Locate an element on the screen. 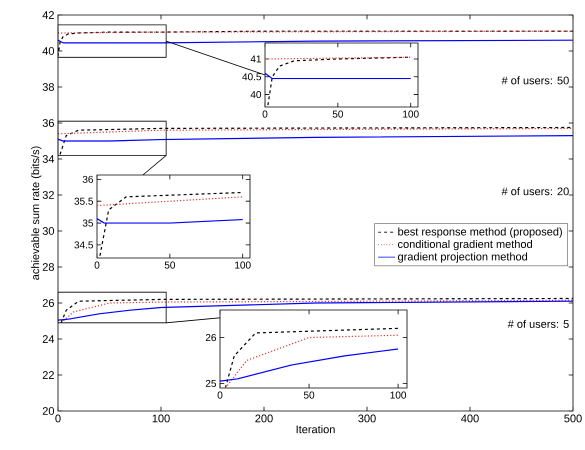  y-axis-title: achievable sum rate (bits/s) is located at coordinates (36, 213).